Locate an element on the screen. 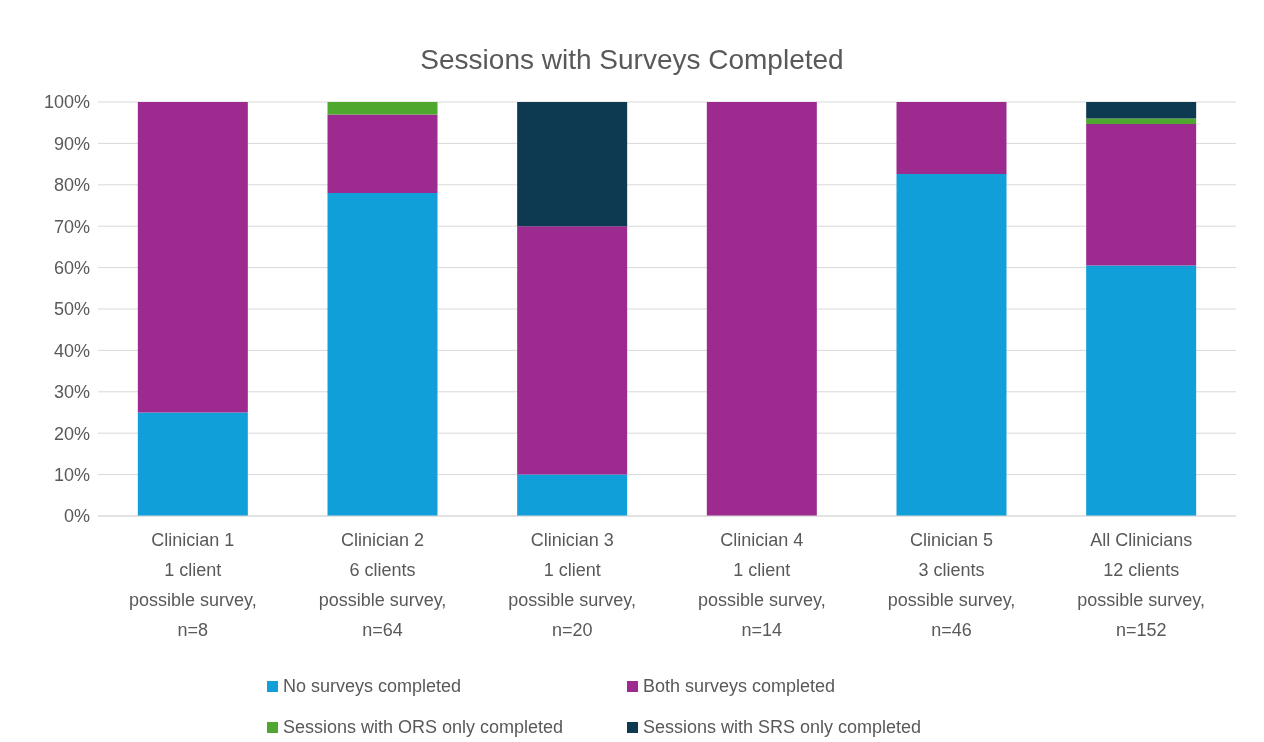 This screenshot has width=1264, height=742. y-tick-label: 50% is located at coordinates (71, 309).